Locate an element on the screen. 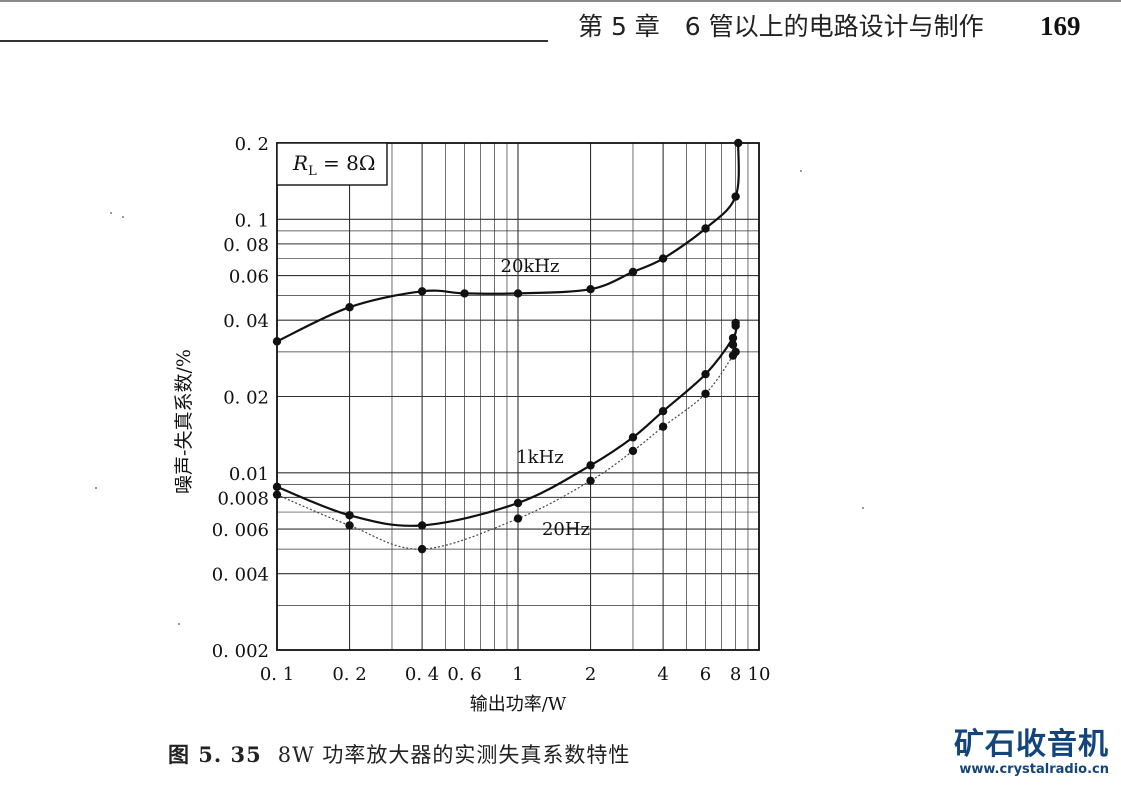 The height and width of the screenshot is (788, 1121). x-tick-label: 0. 4 is located at coordinates (422, 674).